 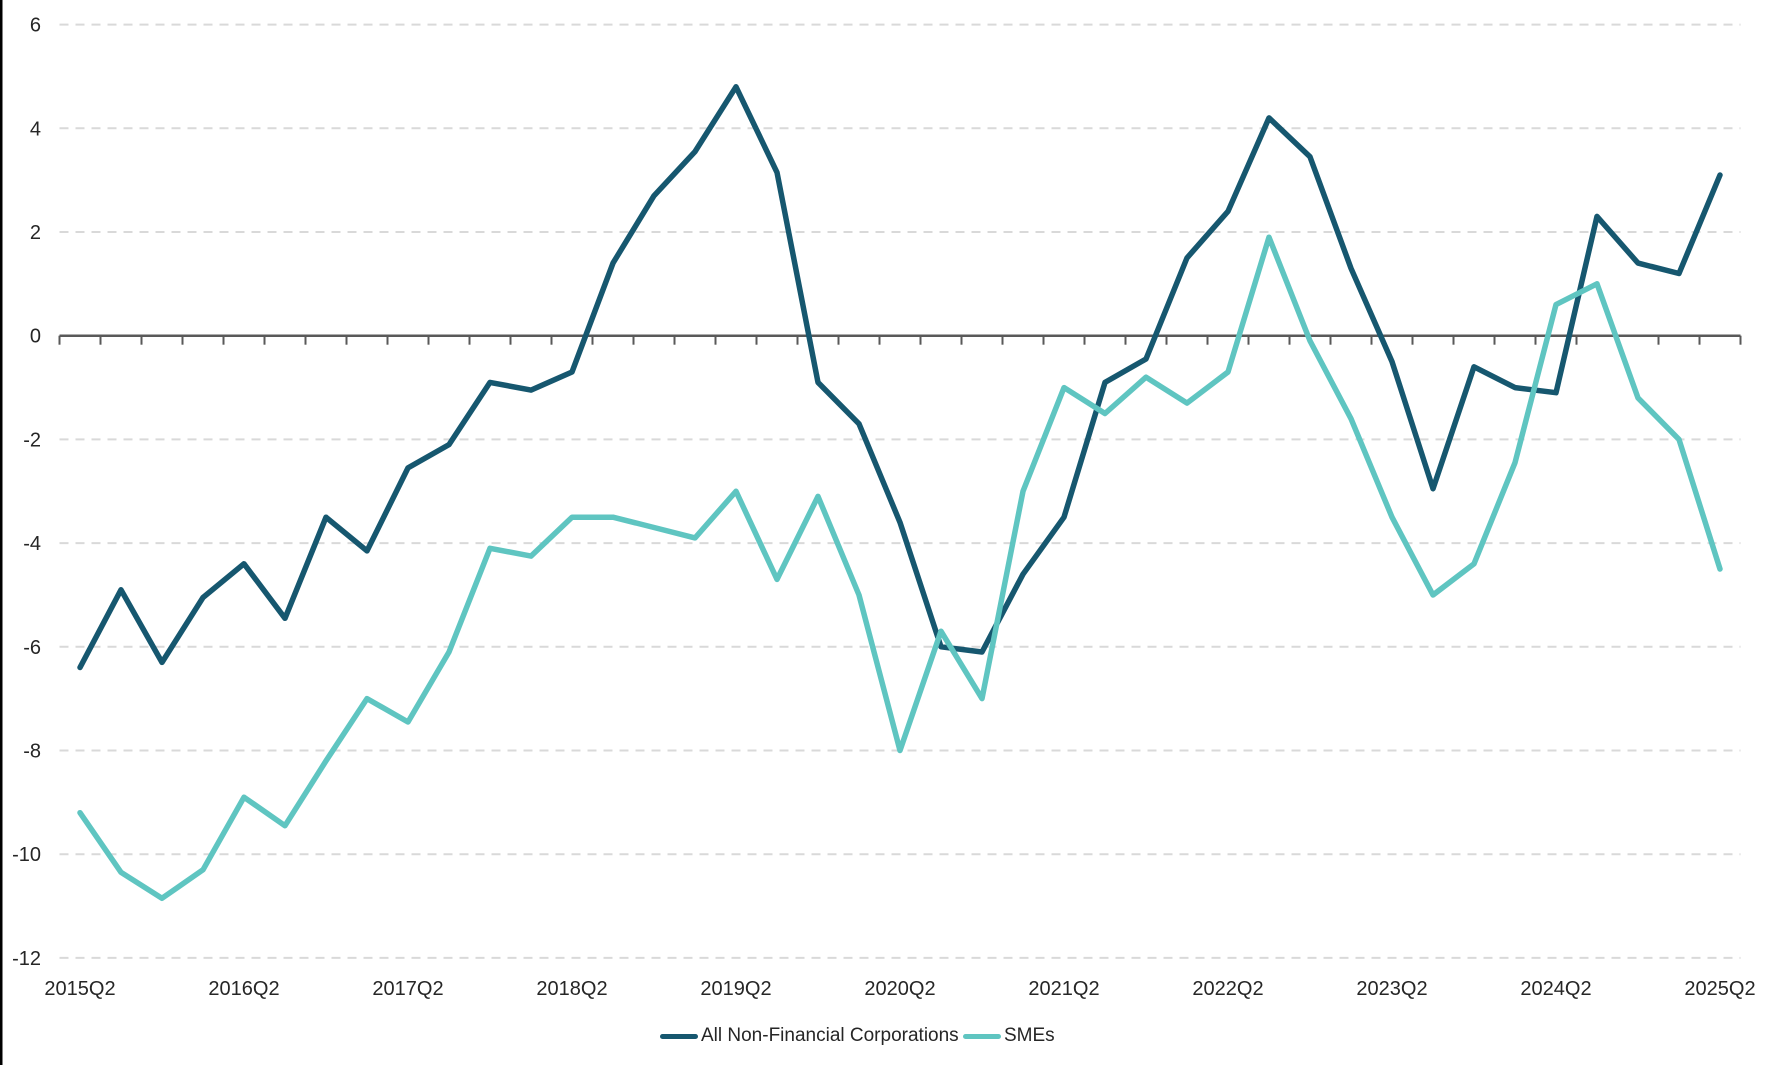 What do you see at coordinates (35, 26) in the screenshot?
I see `y-tick-label-6: 6` at bounding box center [35, 26].